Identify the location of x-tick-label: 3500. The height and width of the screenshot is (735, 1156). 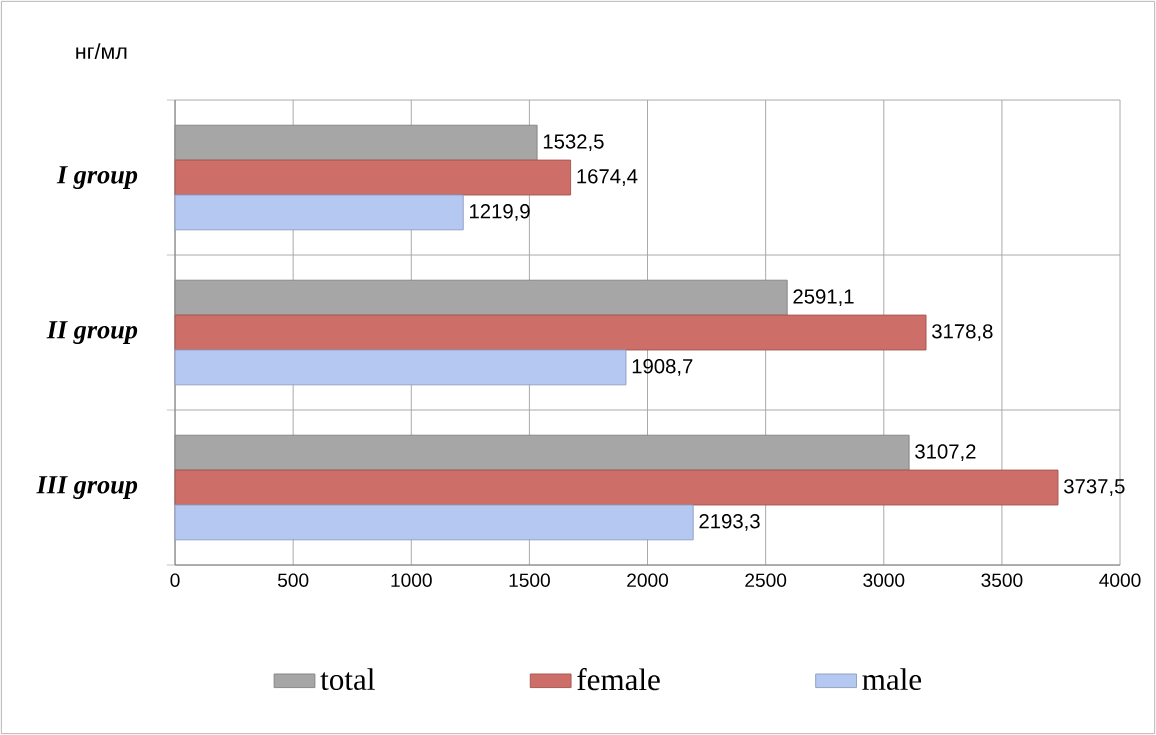
(1002, 580).